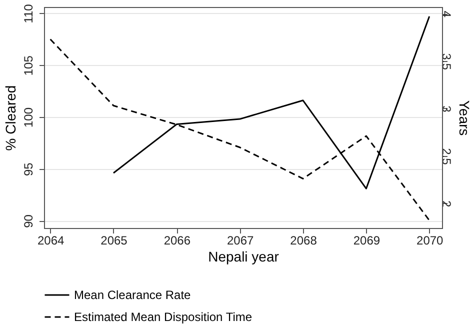  I want to click on y-axis-title: % Cleared, so click(10, 118).